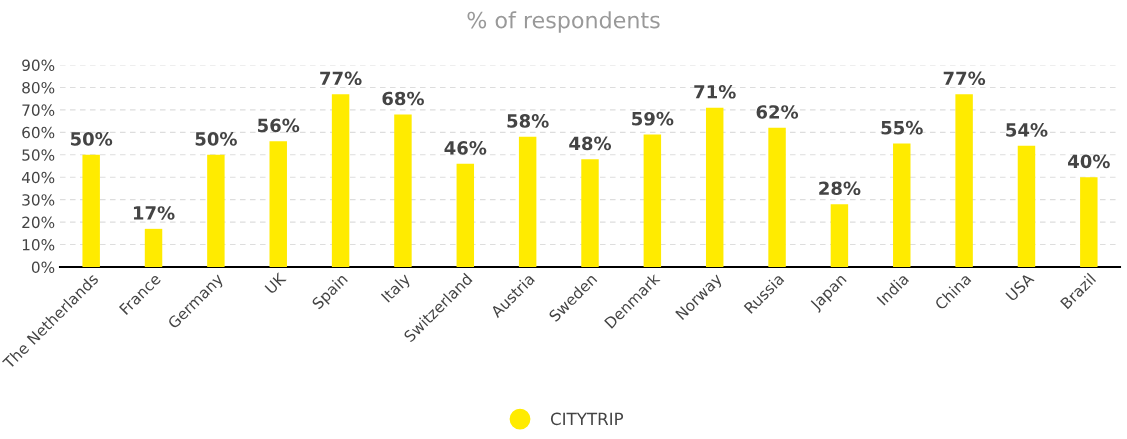  What do you see at coordinates (403, 98) in the screenshot?
I see `data-label: 68%` at bounding box center [403, 98].